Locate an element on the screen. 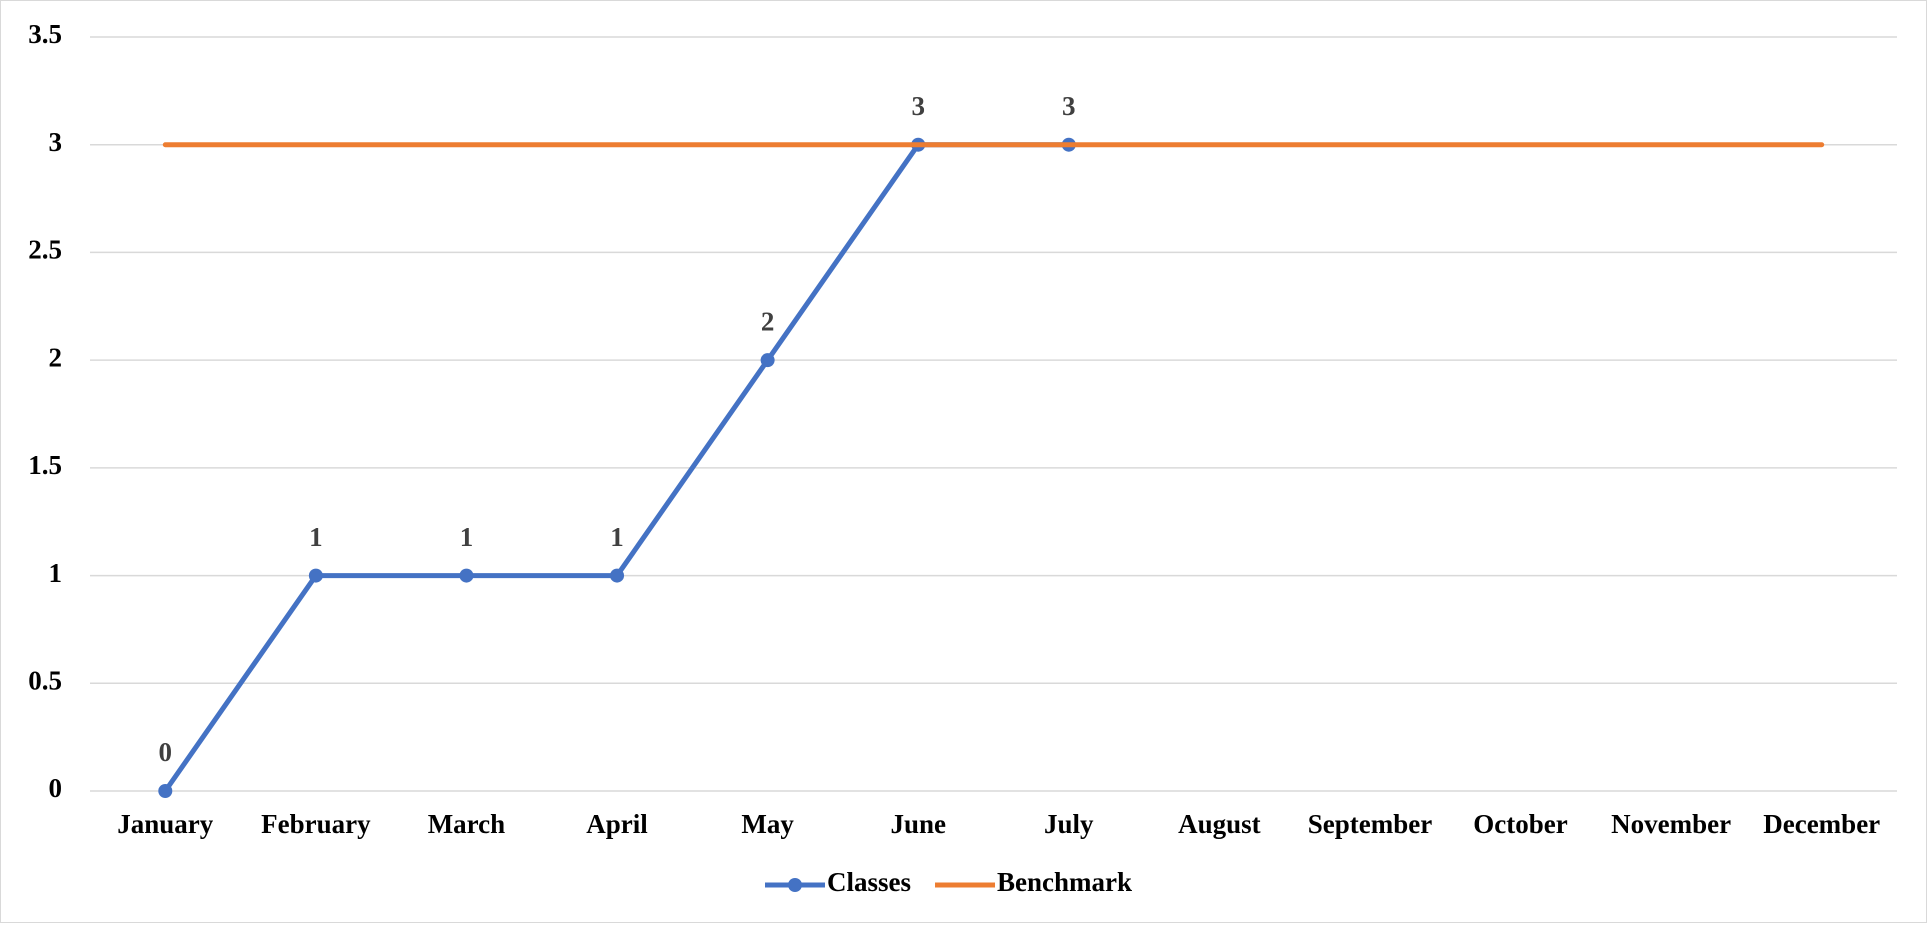  x-tick-label: August is located at coordinates (1219, 824).